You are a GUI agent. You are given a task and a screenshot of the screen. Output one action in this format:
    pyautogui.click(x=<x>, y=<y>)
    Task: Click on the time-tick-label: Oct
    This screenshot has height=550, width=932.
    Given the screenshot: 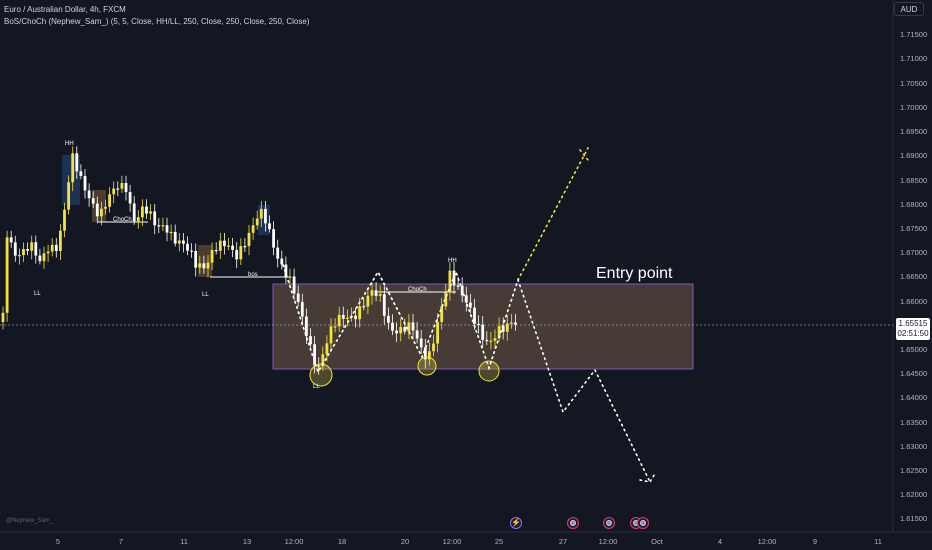 What is the action you would take?
    pyautogui.click(x=657, y=541)
    